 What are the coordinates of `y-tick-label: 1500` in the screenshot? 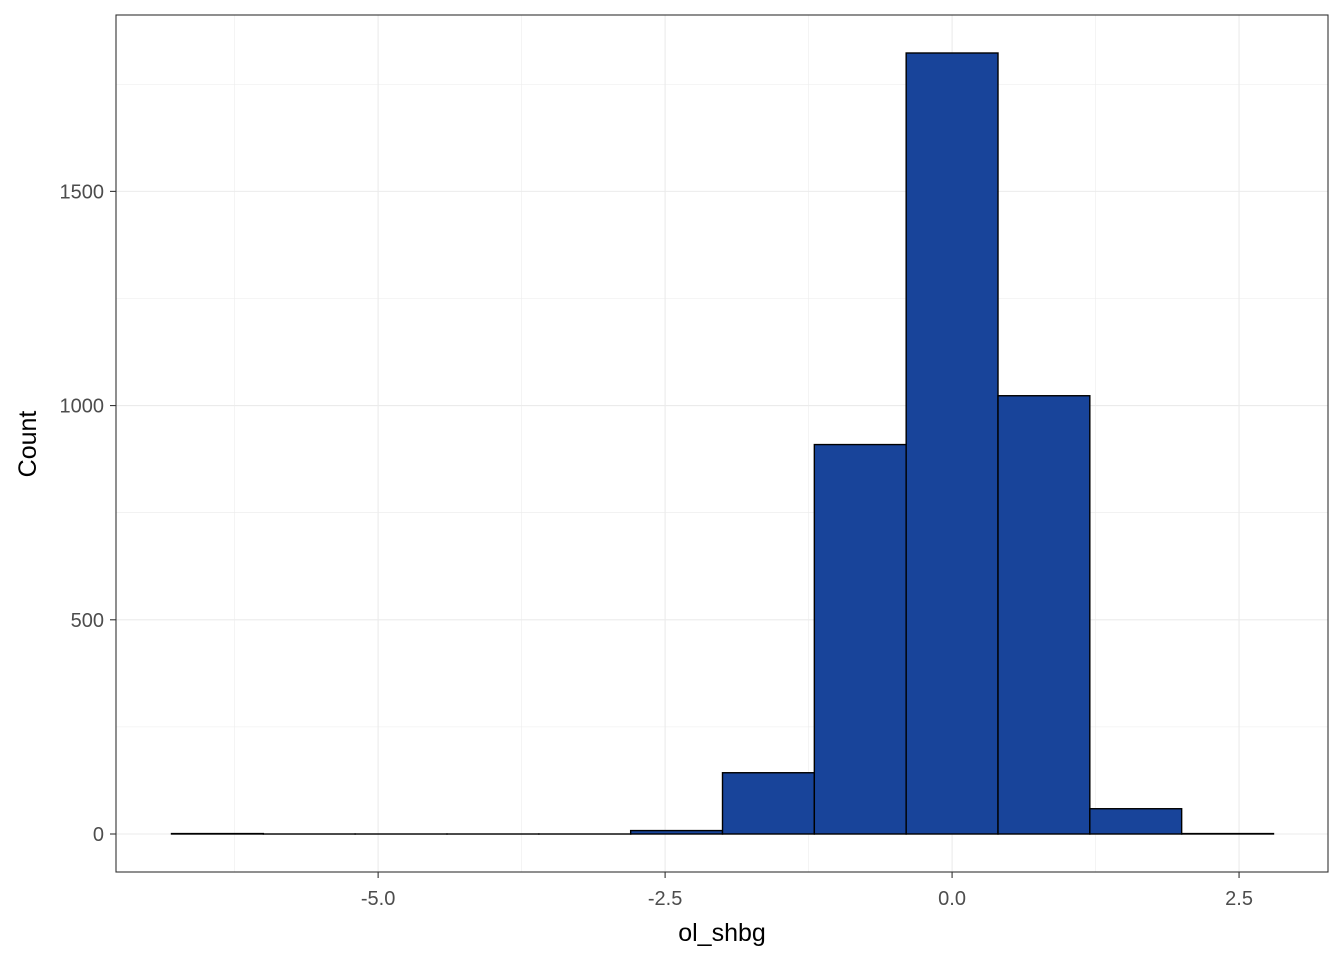 It's located at (82, 192).